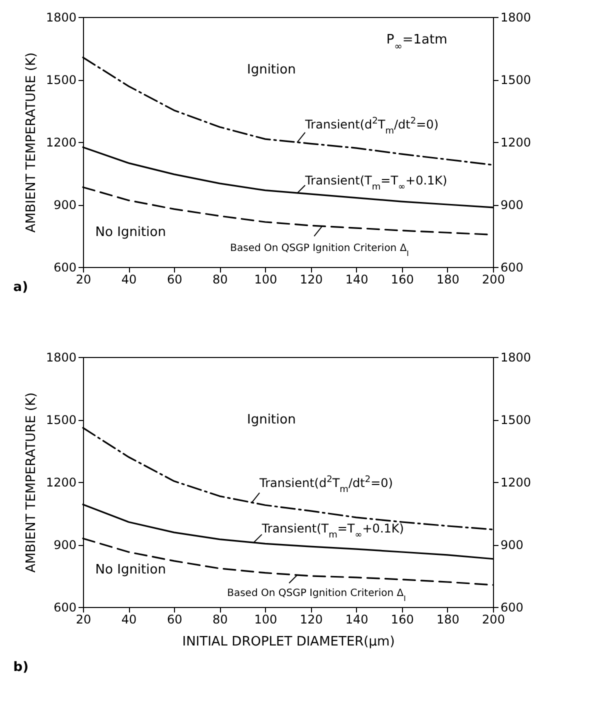 The image size is (597, 707). What do you see at coordinates (288, 642) in the screenshot?
I see `x-axis-title: INITIAL DROPLET DIAMETER(μm)` at bounding box center [288, 642].